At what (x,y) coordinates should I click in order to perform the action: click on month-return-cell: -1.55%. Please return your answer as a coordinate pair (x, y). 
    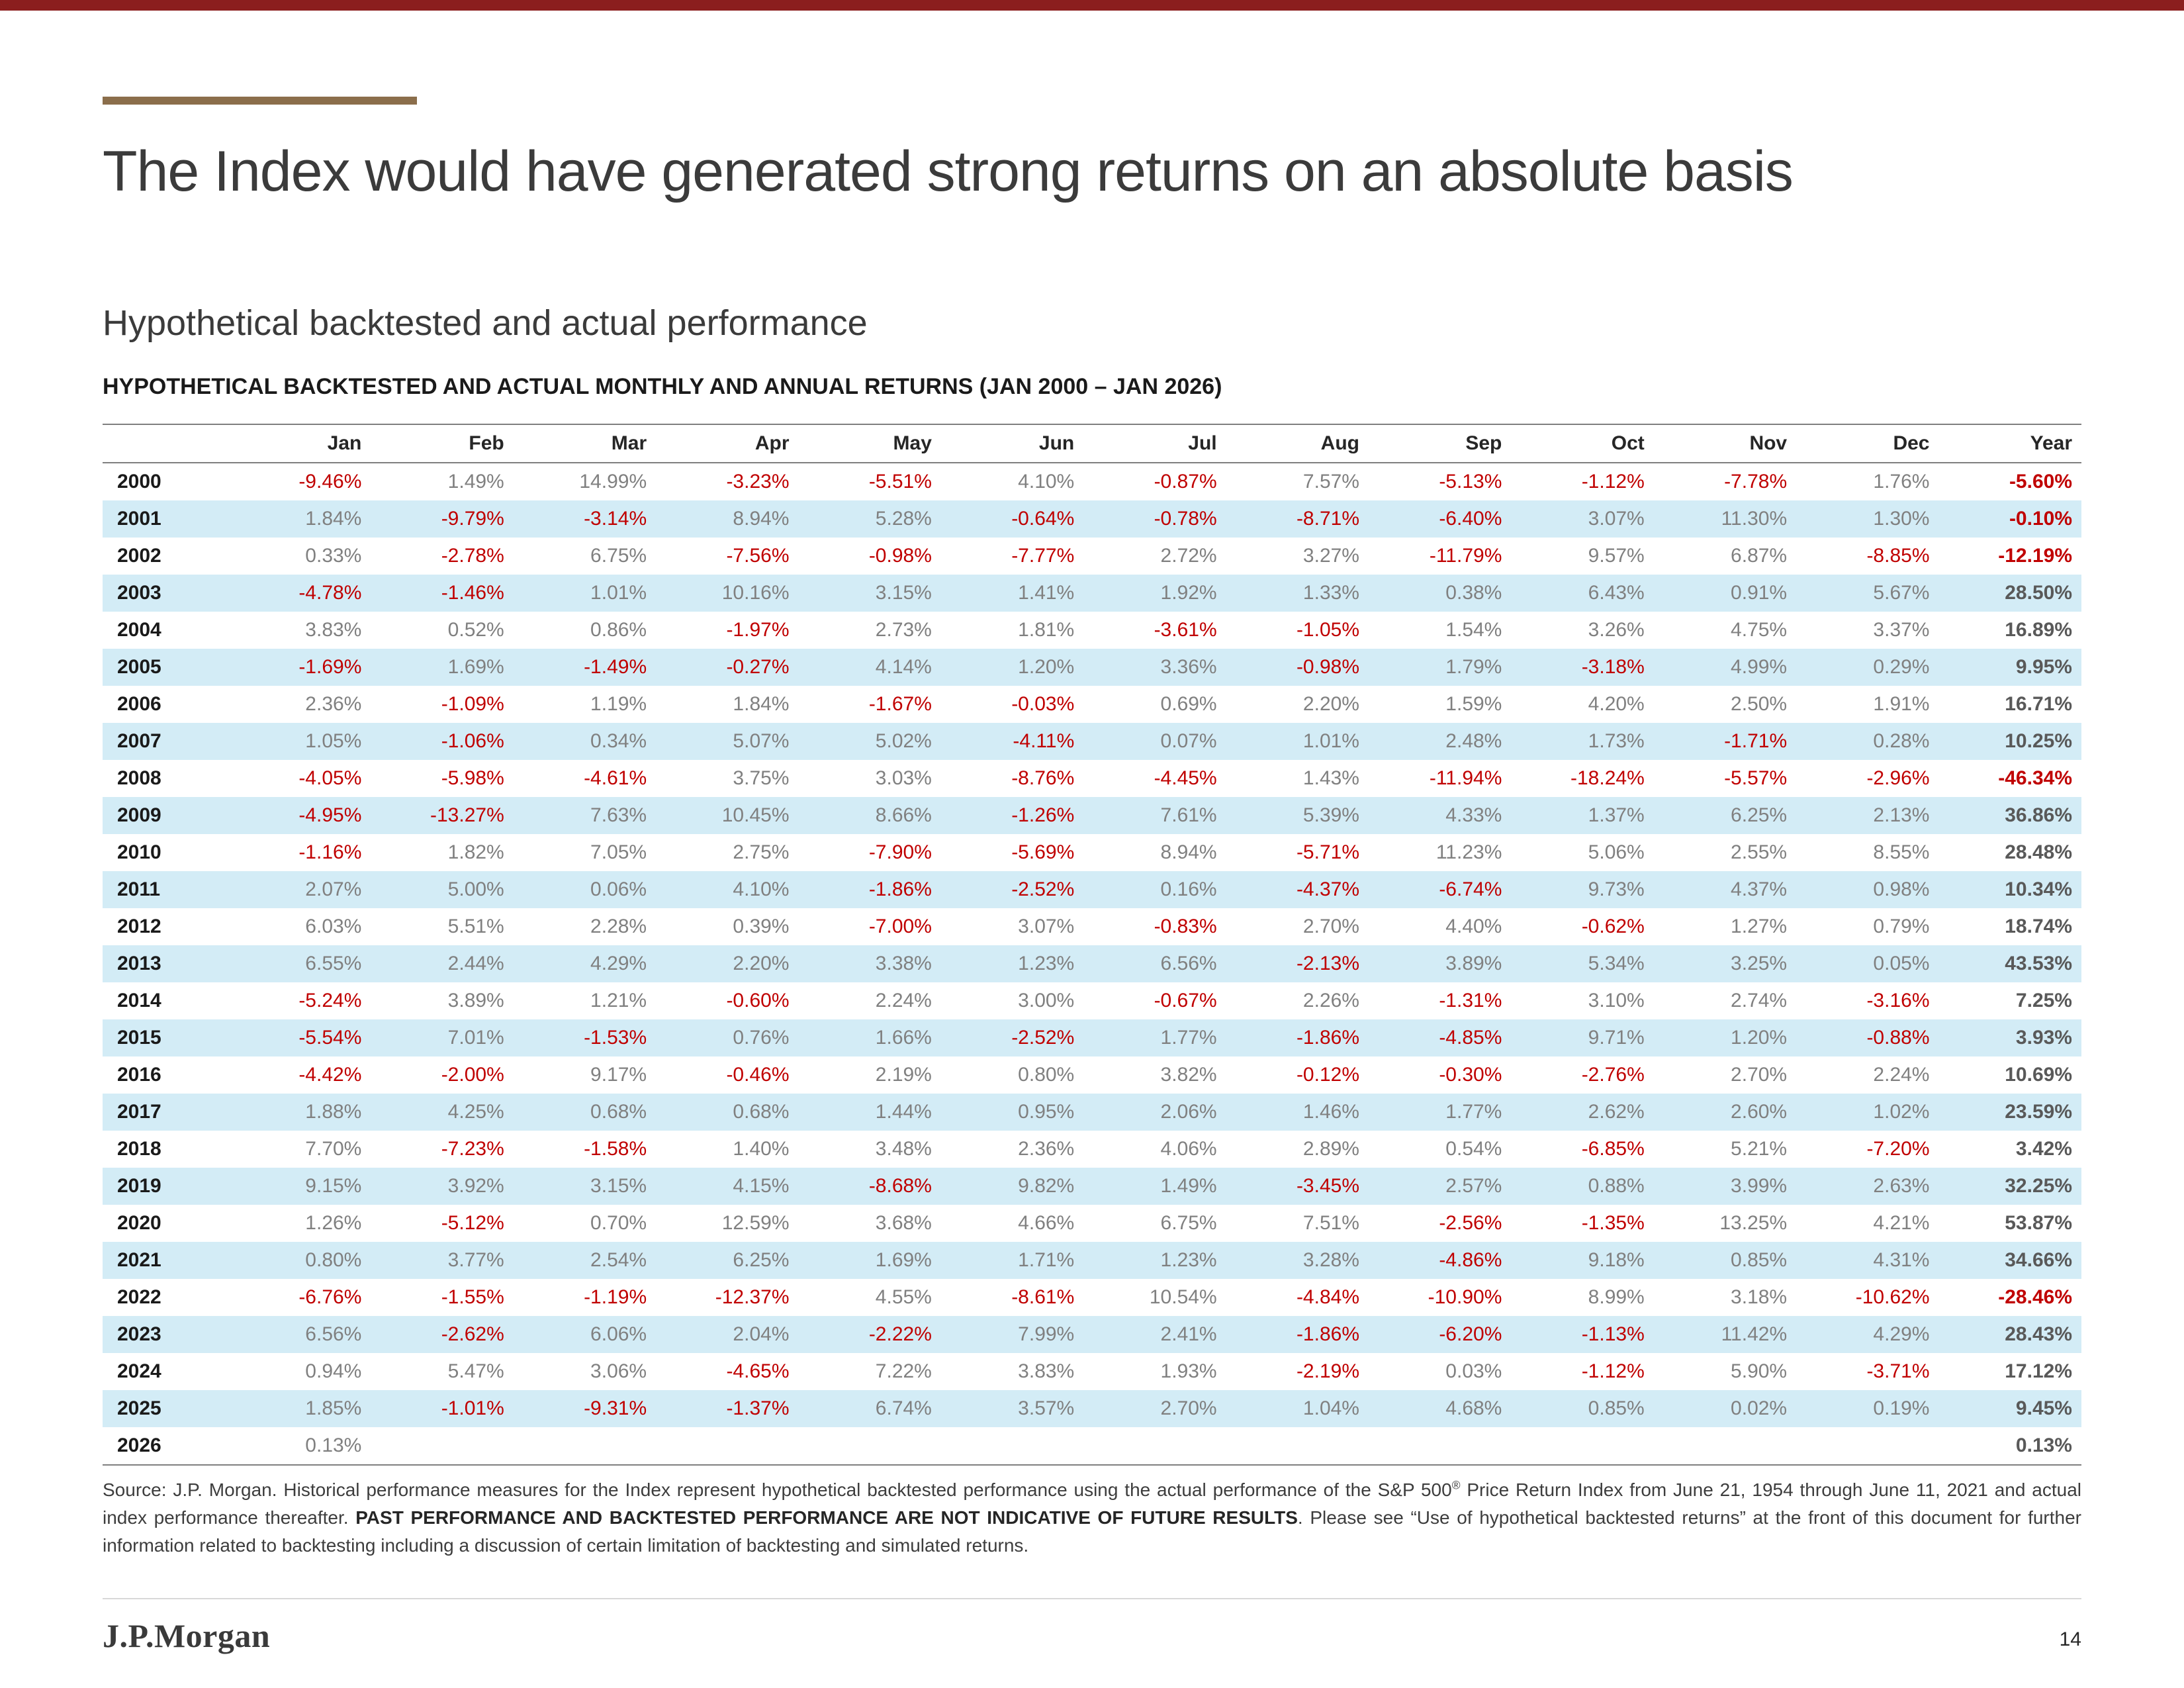
    Looking at the image, I should click on (472, 1297).